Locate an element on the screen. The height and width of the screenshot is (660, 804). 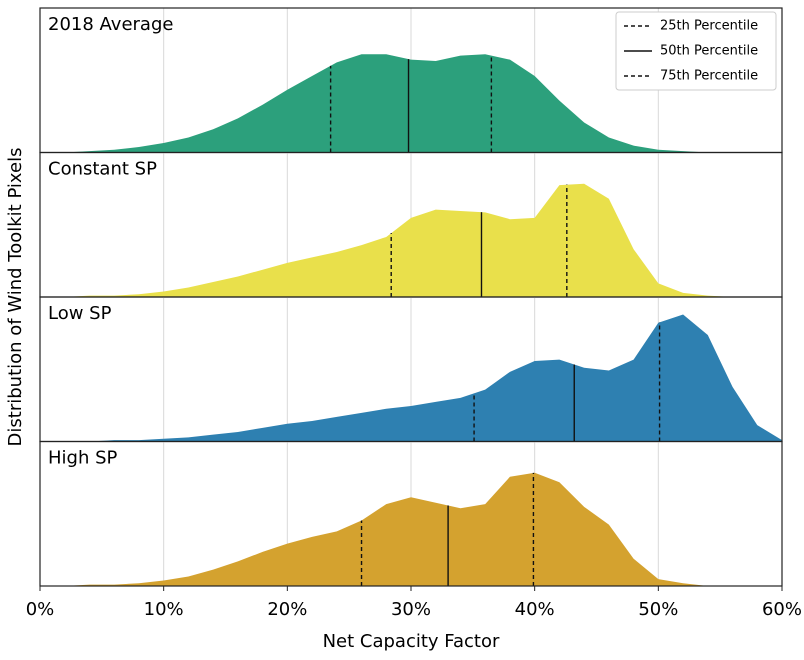
panel-label: Constant SP is located at coordinates (102, 169).